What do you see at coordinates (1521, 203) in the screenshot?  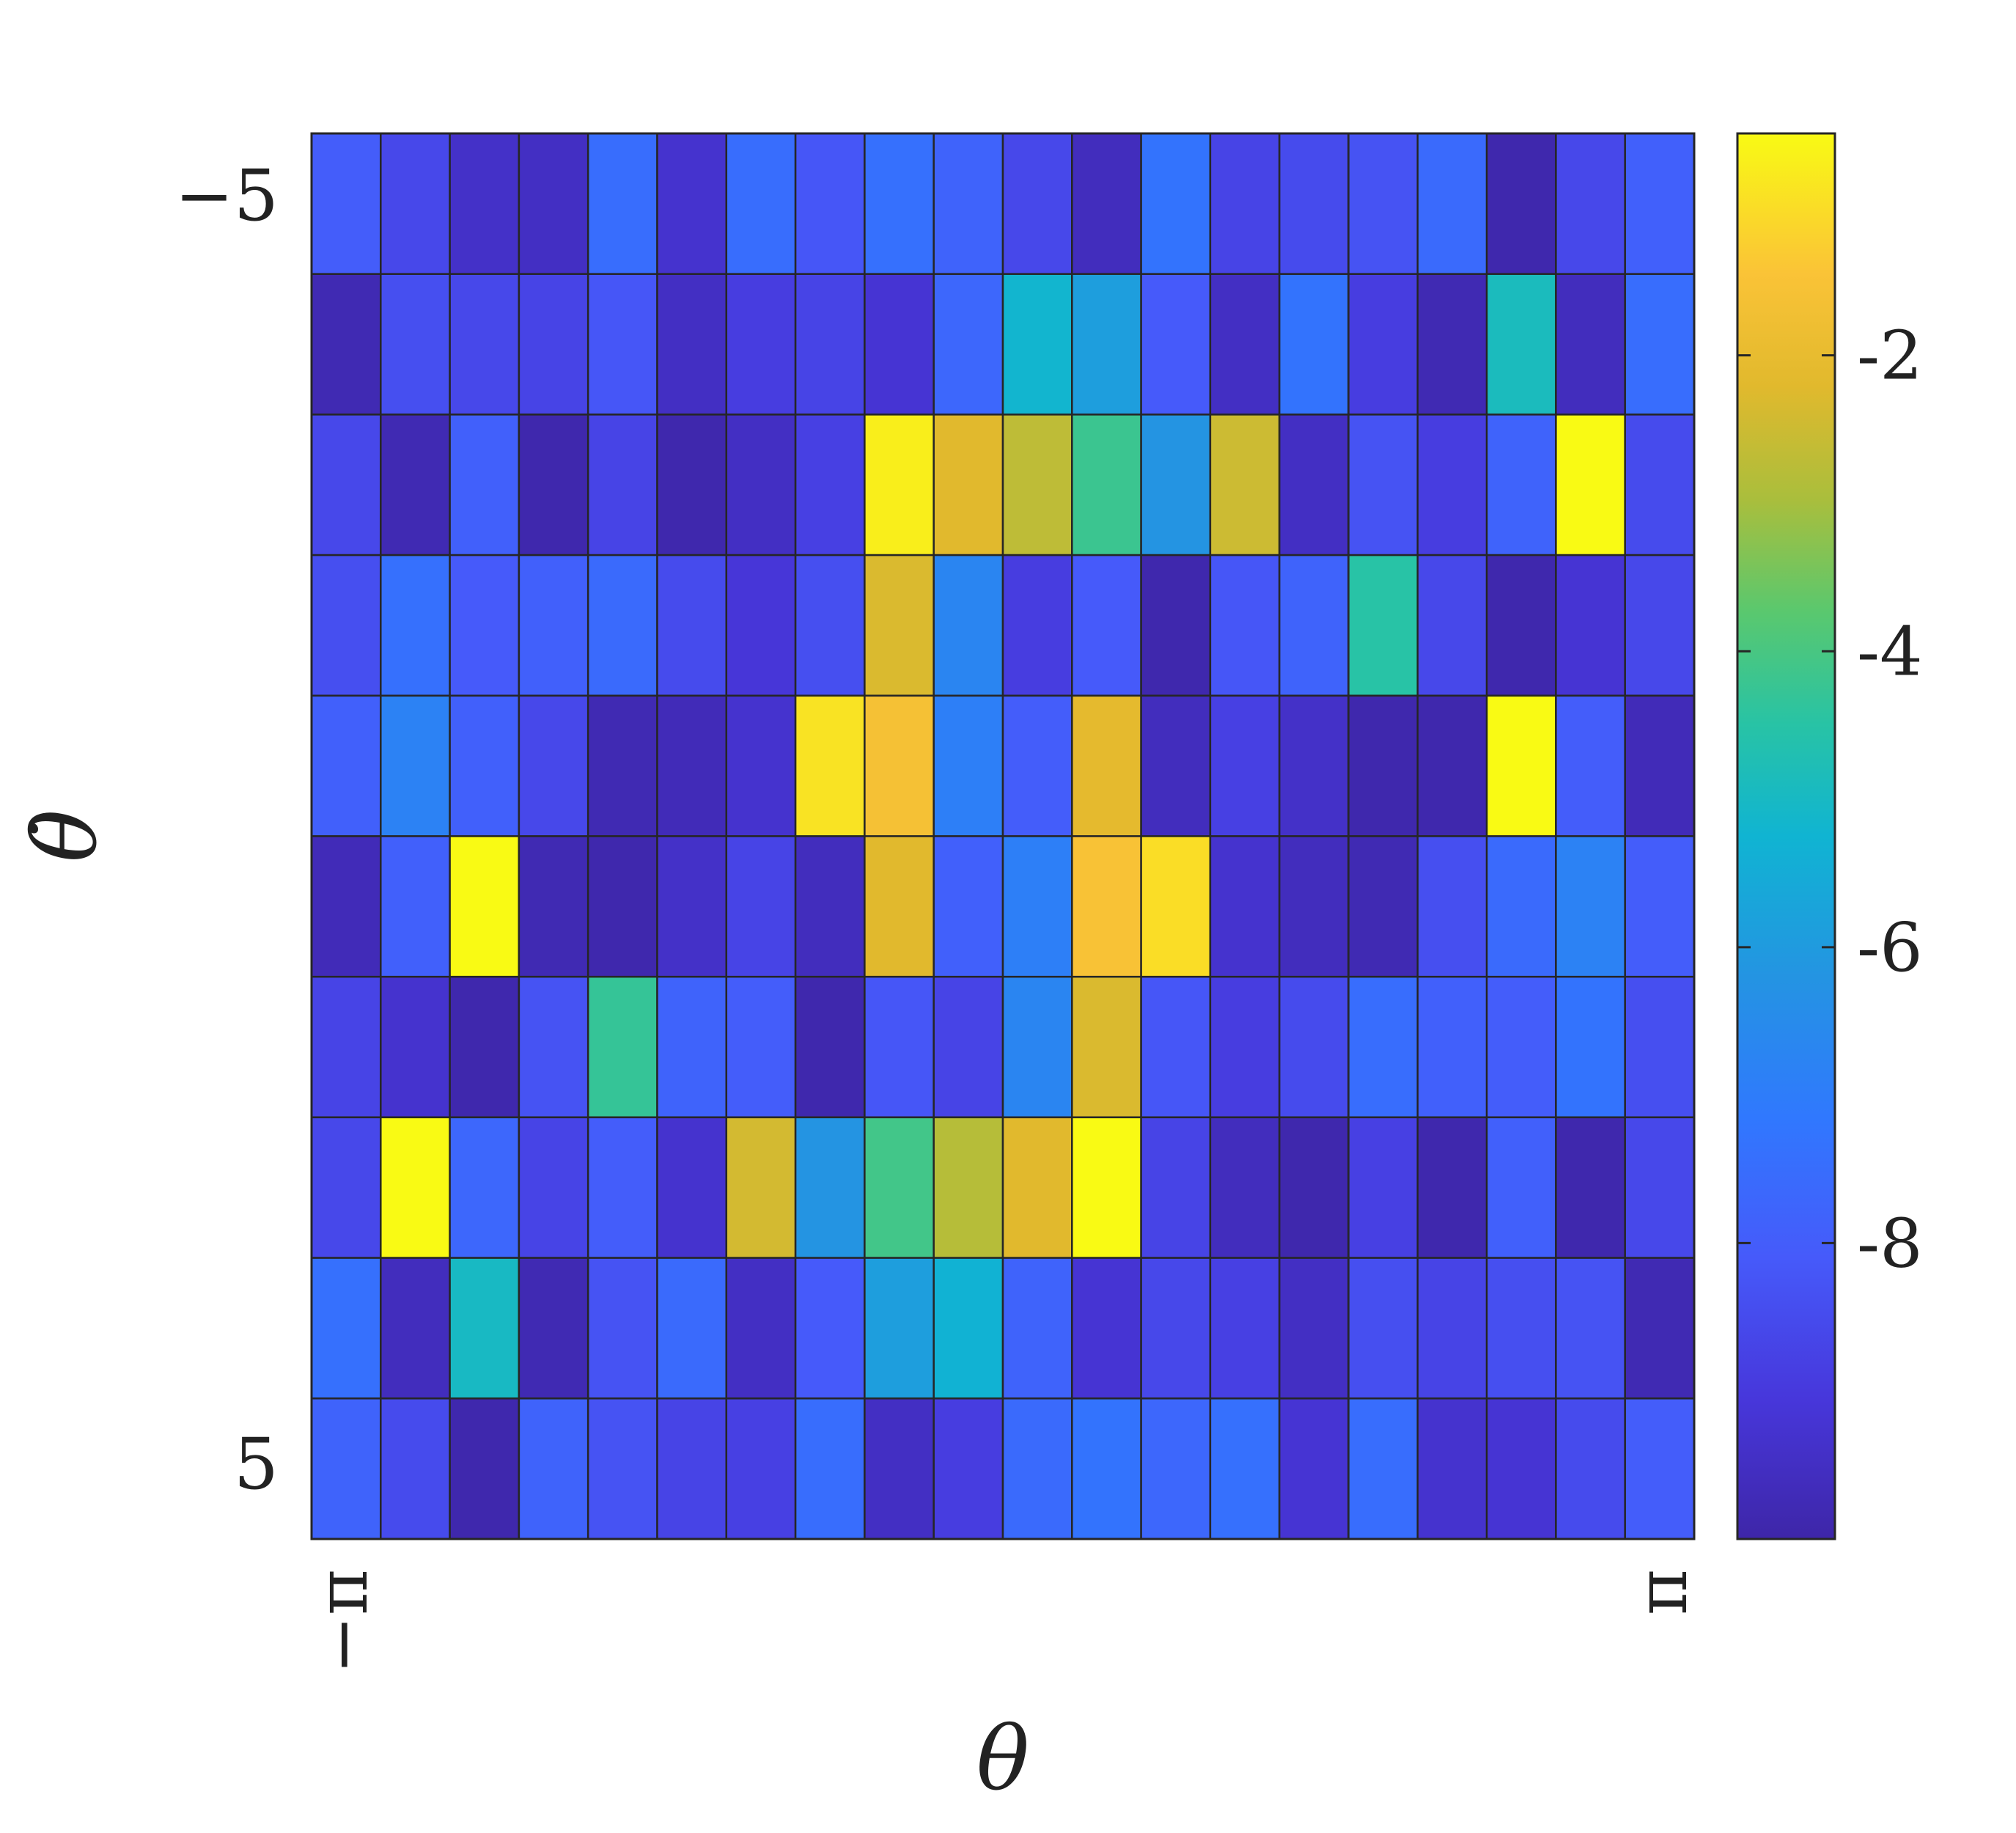 I see `heatmap-cell-r0-c17` at bounding box center [1521, 203].